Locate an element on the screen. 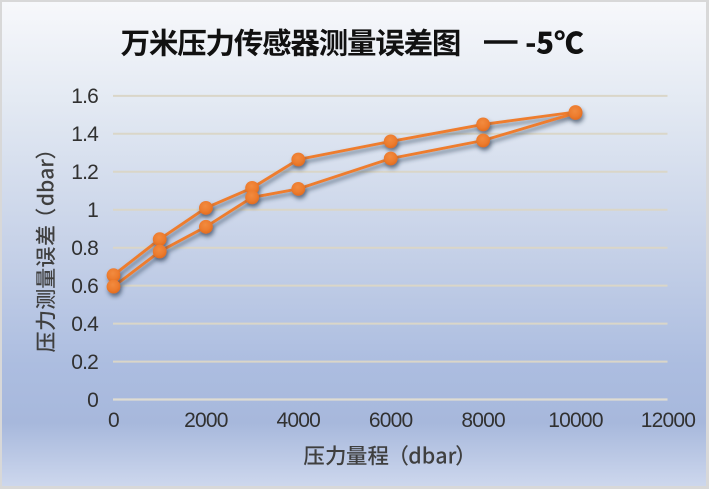 The image size is (709, 489). svg-text: 4000 is located at coordinates (299, 420).